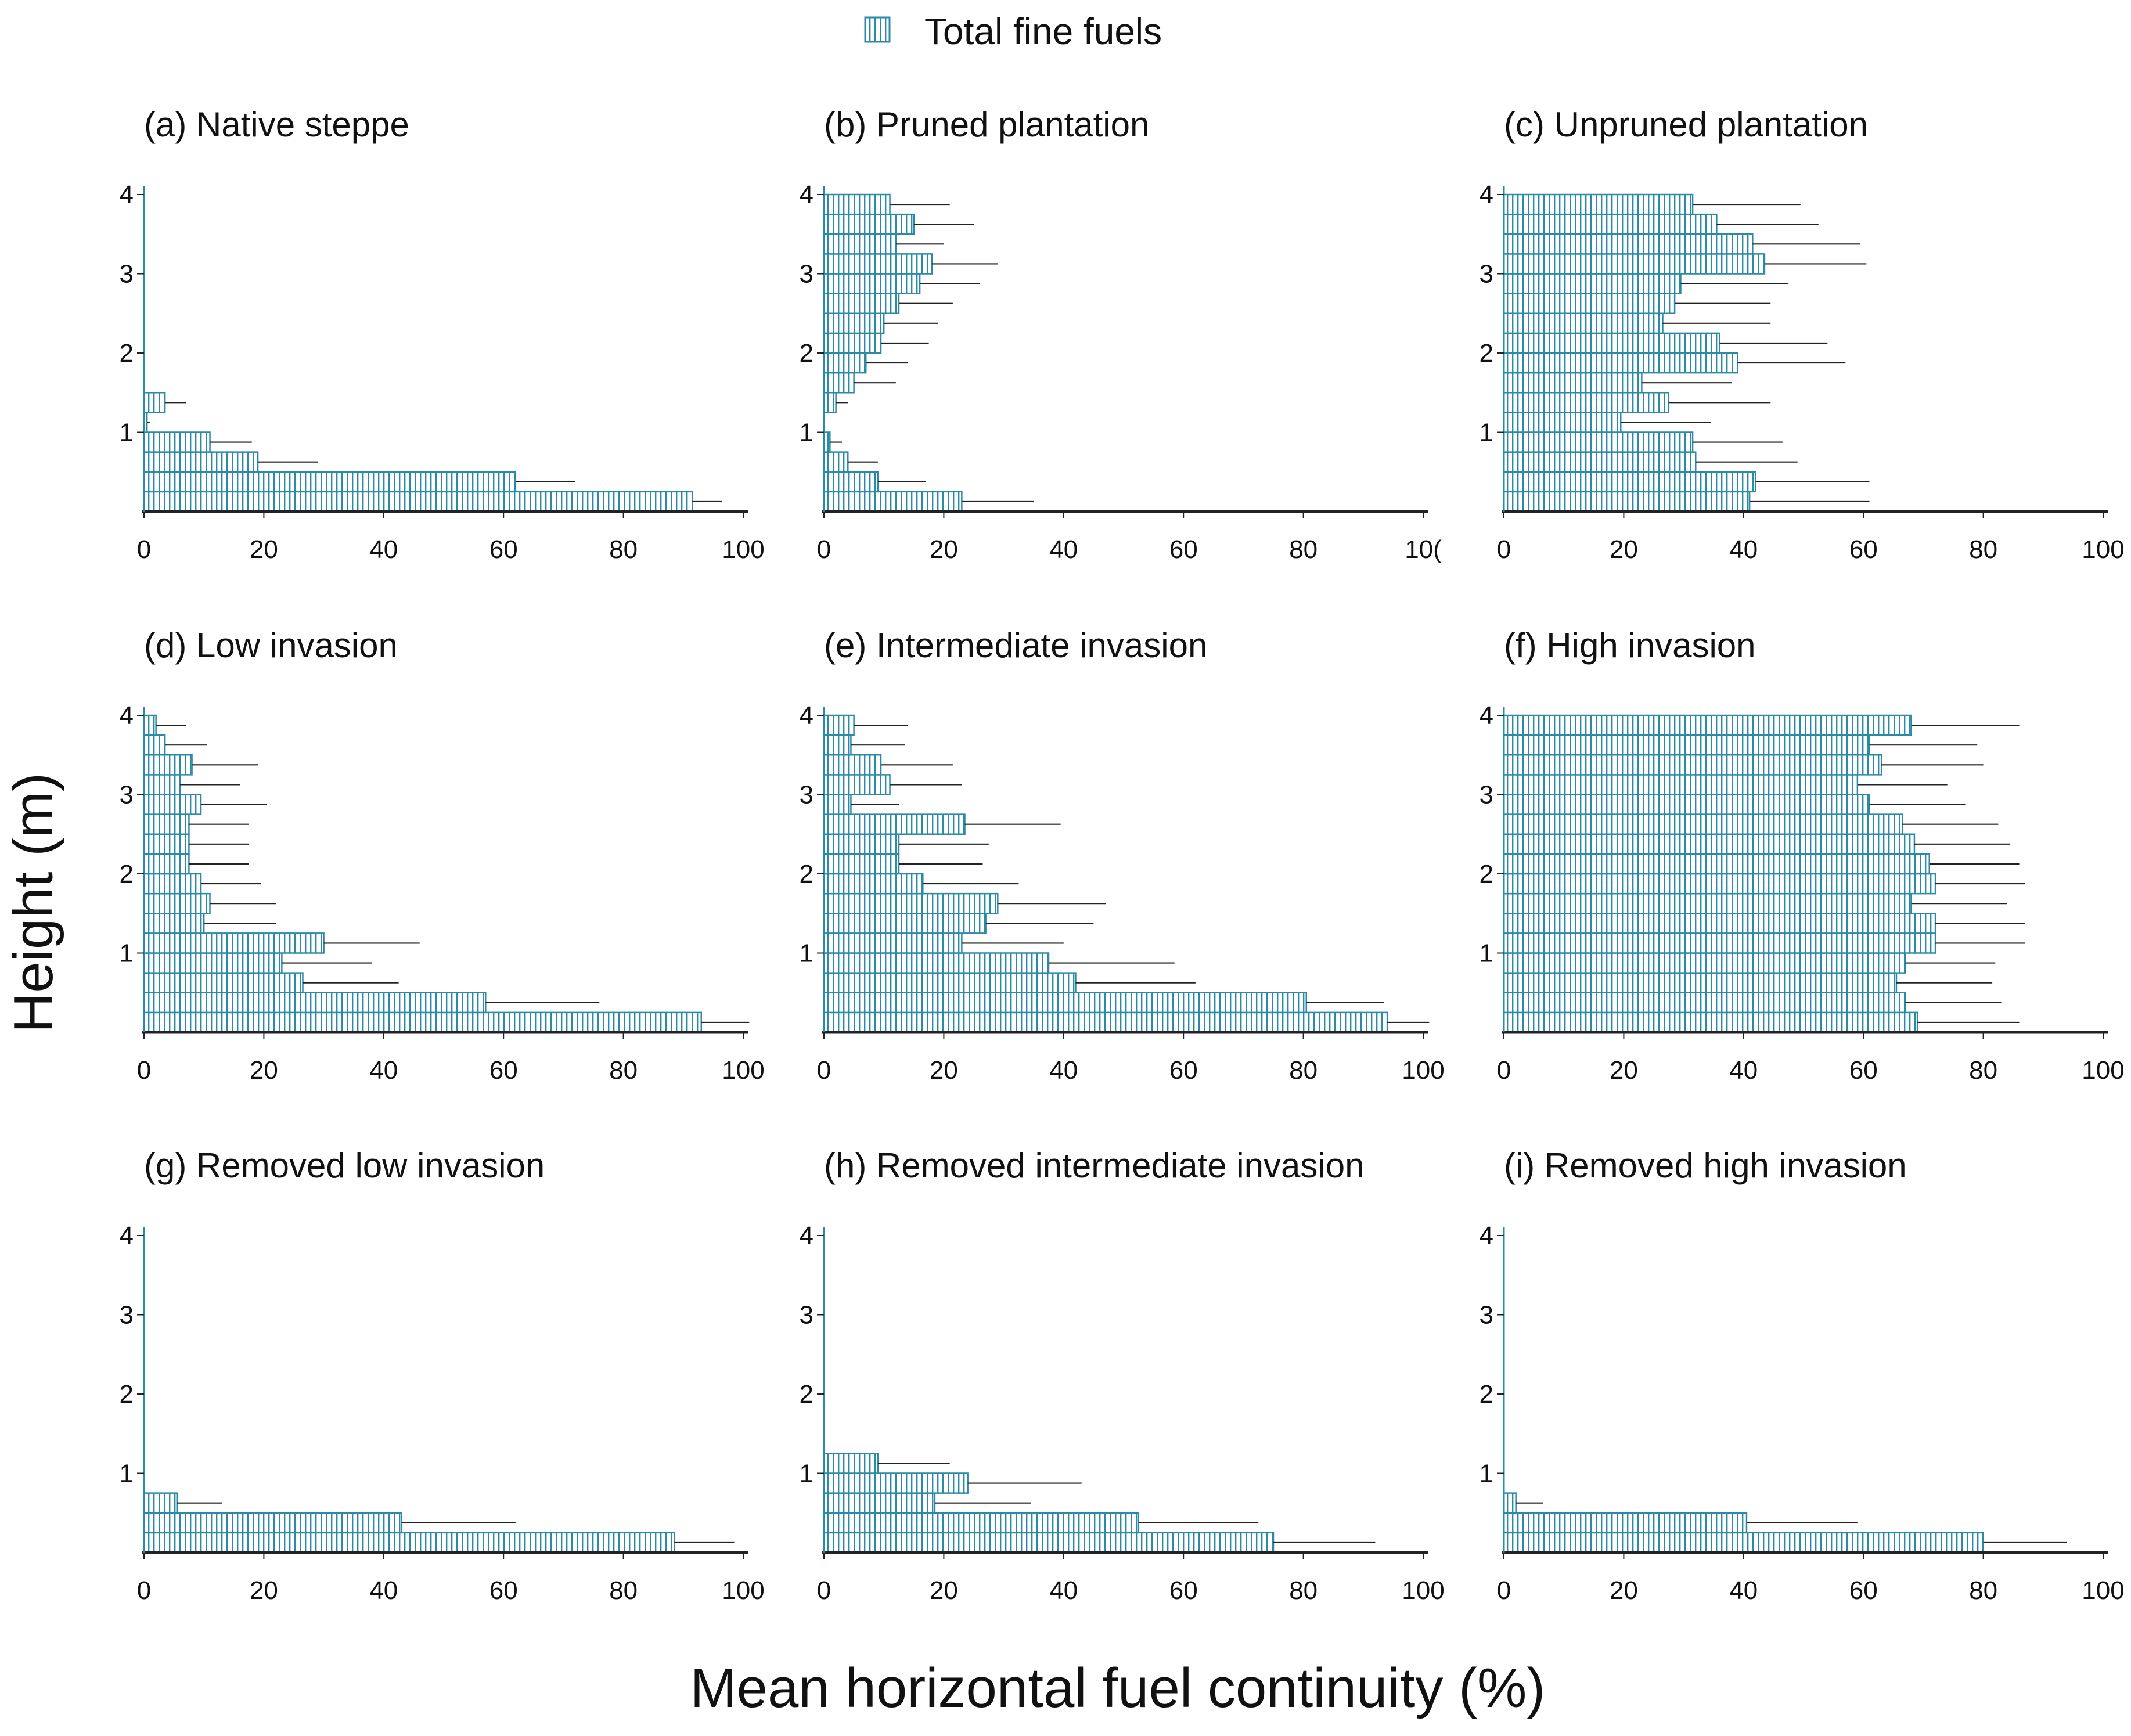 This screenshot has height=1736, width=2131. Describe the element at coordinates (1015, 645) in the screenshot. I see `panel-title: (e) Intermediate invasion` at that location.